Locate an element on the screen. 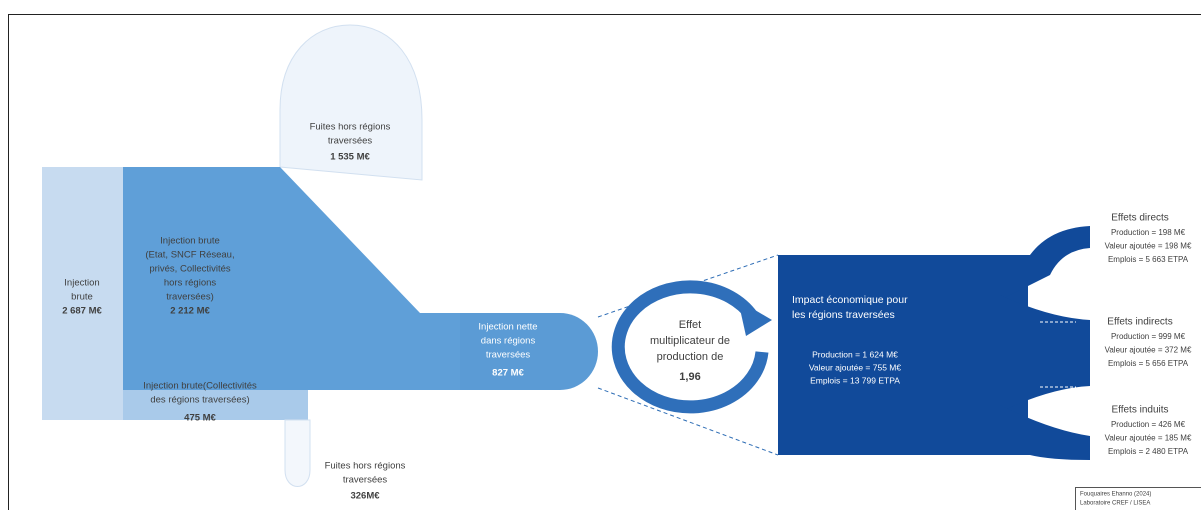 The width and height of the screenshot is (1201, 510). label-line: Injection brute(Collectivités is located at coordinates (200, 386).